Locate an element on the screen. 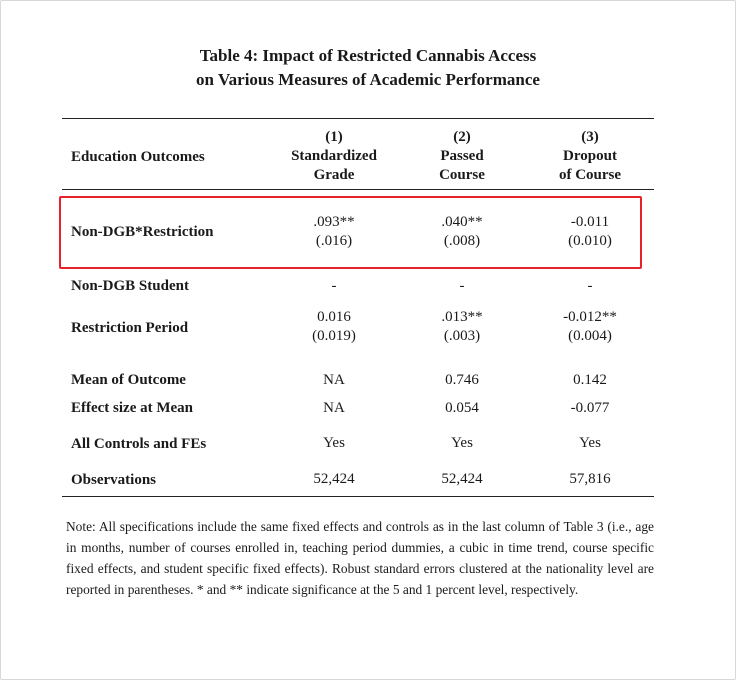  bottom-rule is located at coordinates (358, 496).